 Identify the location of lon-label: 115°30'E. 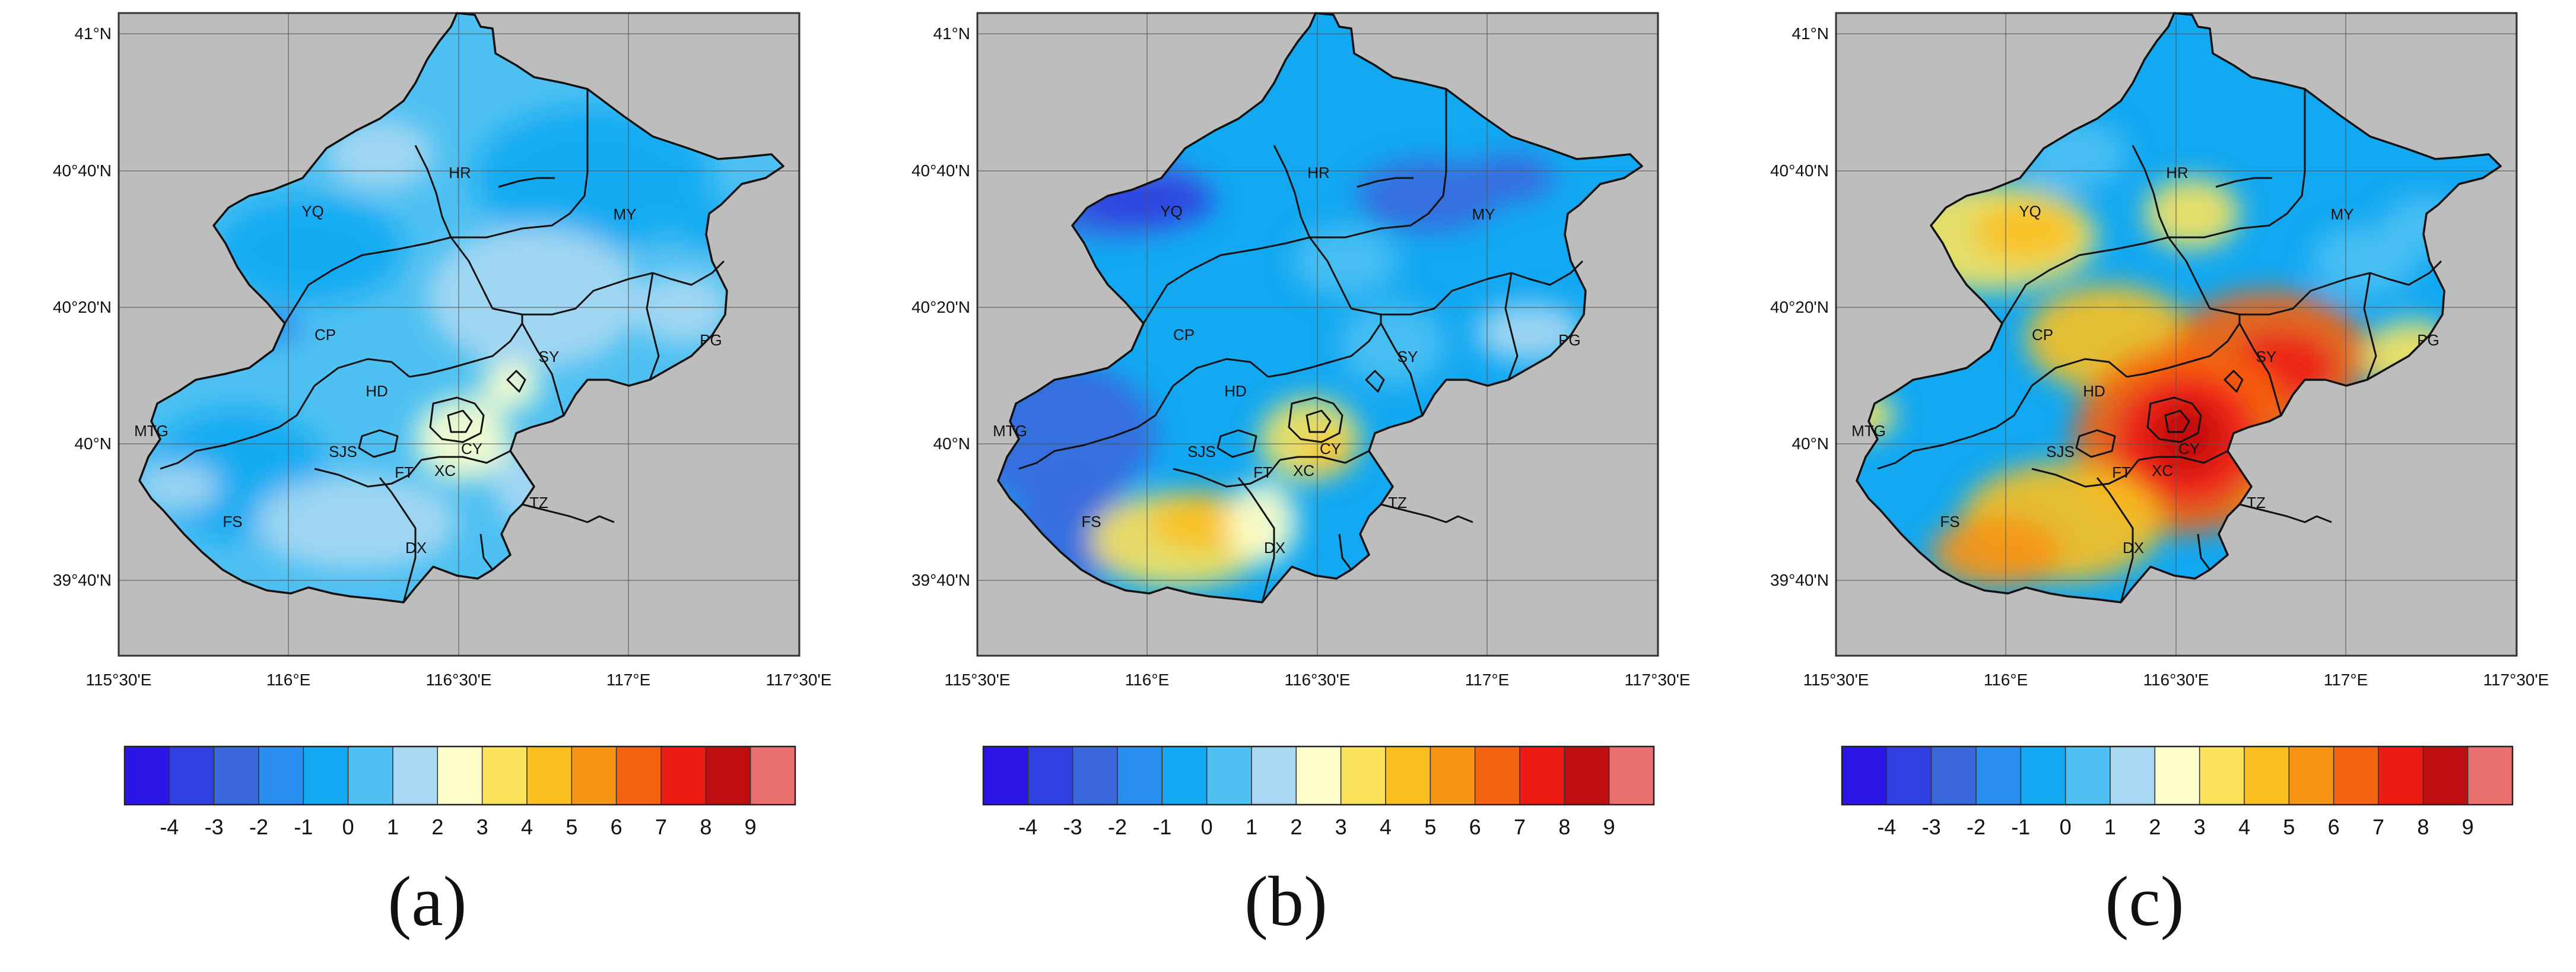
(1836, 680).